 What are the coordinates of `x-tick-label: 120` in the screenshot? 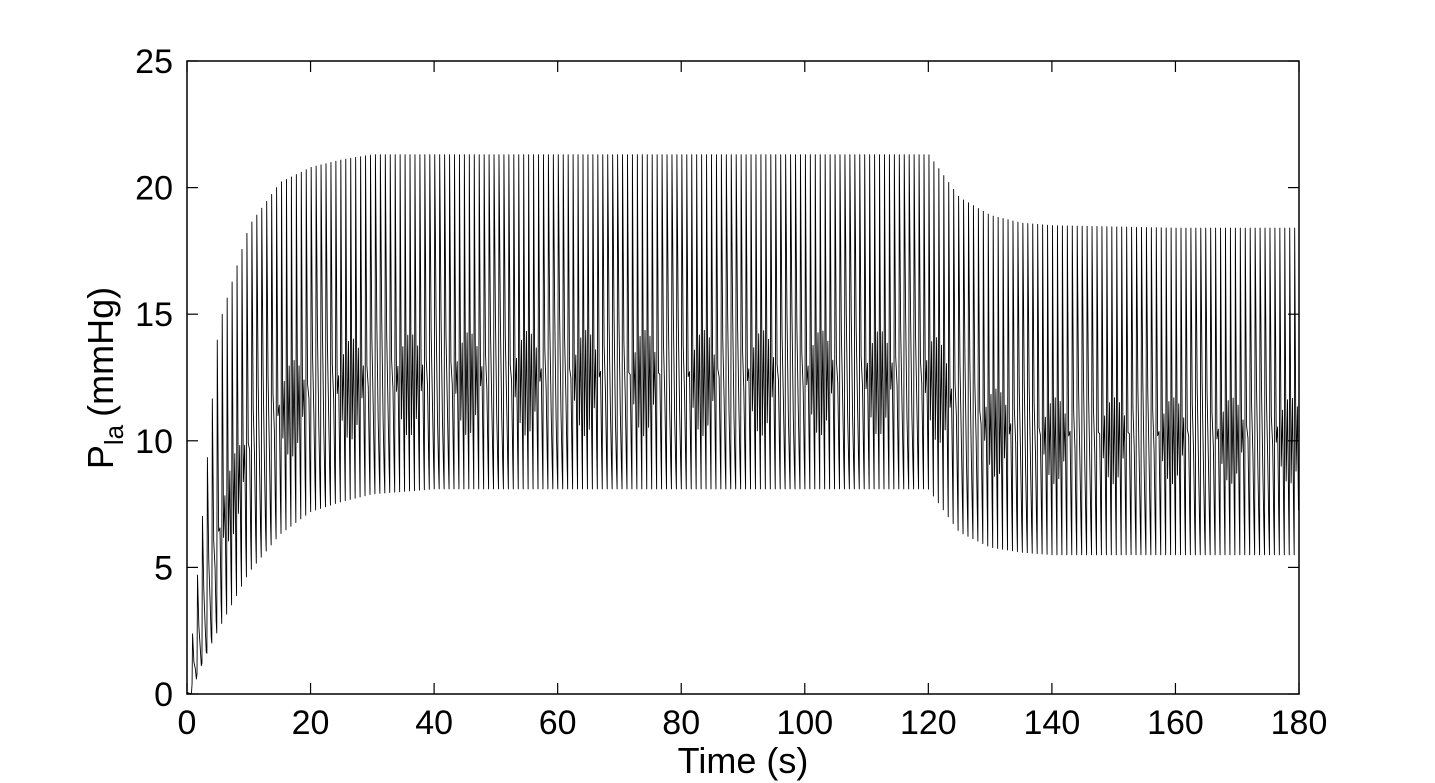 It's located at (928, 723).